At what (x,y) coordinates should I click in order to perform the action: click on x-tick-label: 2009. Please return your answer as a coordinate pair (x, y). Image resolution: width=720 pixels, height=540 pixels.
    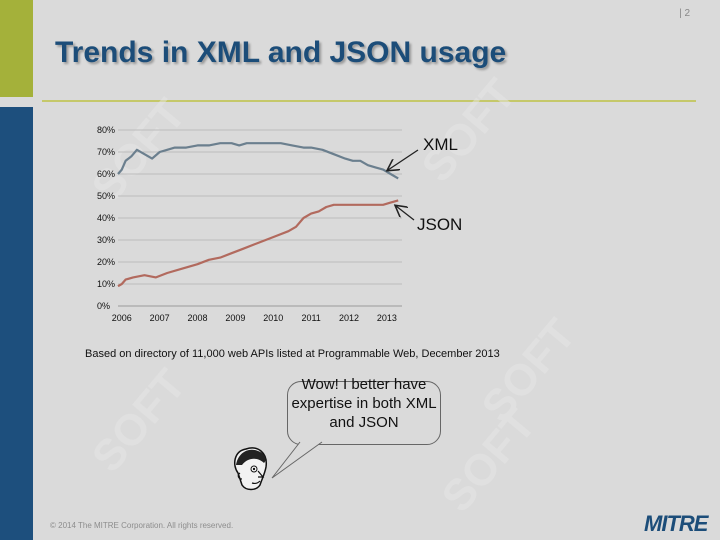
    Looking at the image, I should click on (235, 318).